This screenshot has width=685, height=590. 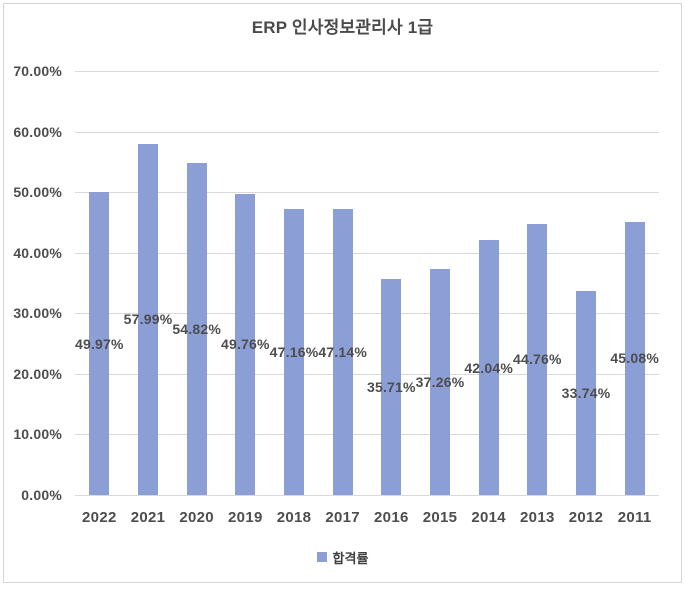 What do you see at coordinates (342, 27) in the screenshot?
I see `chart-title: ERP 인사정보관리사 1급` at bounding box center [342, 27].